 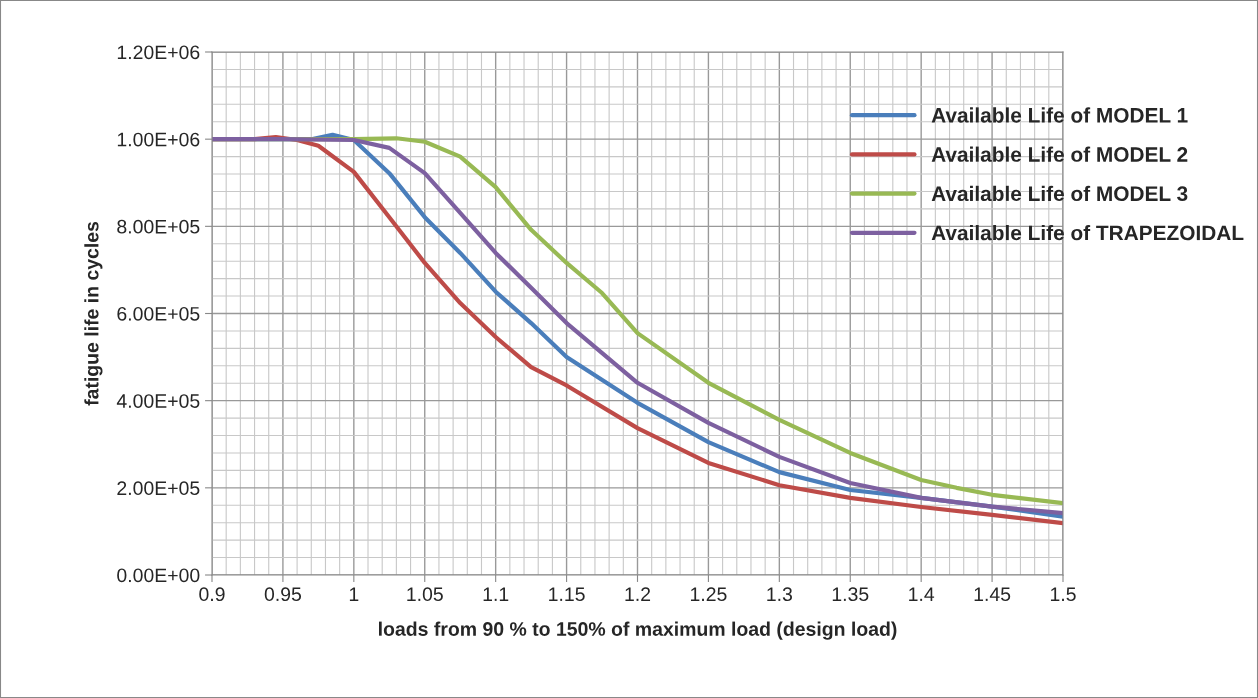 I want to click on x-tick-label: 1.25, so click(x=708, y=594).